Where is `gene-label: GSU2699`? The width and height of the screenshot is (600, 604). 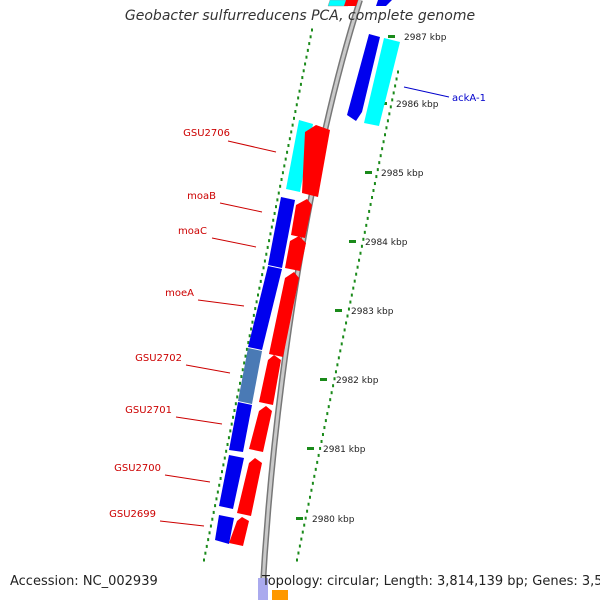
gene-label: GSU2699 is located at coordinates (132, 514).